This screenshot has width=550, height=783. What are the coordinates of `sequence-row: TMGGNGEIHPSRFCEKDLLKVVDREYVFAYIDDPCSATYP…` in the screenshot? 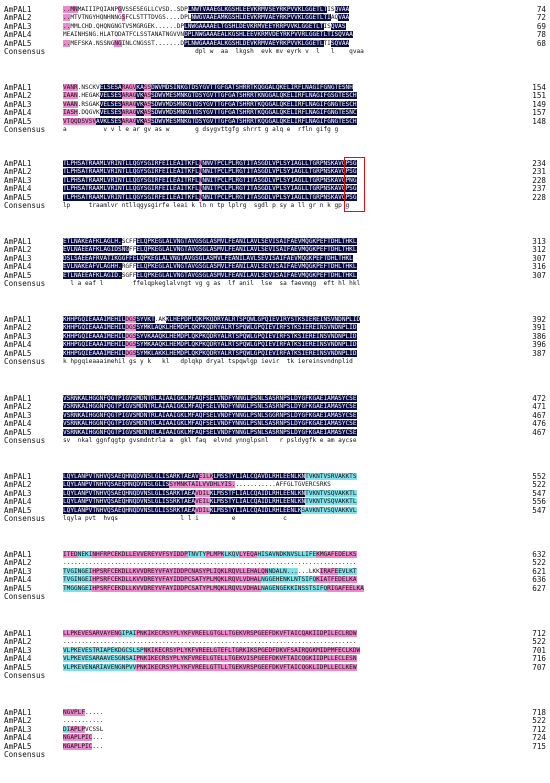 It's located at (213, 588).